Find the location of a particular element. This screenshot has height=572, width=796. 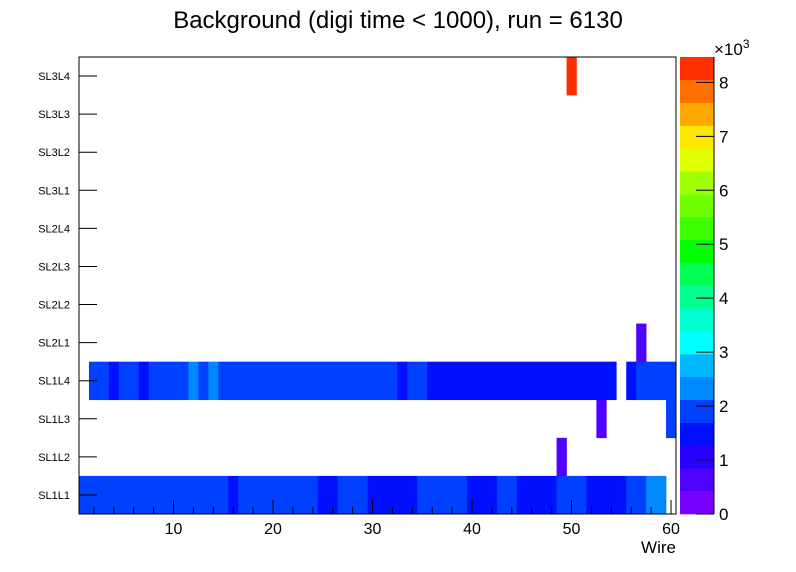

color-axis-label: 7 is located at coordinates (723, 136).